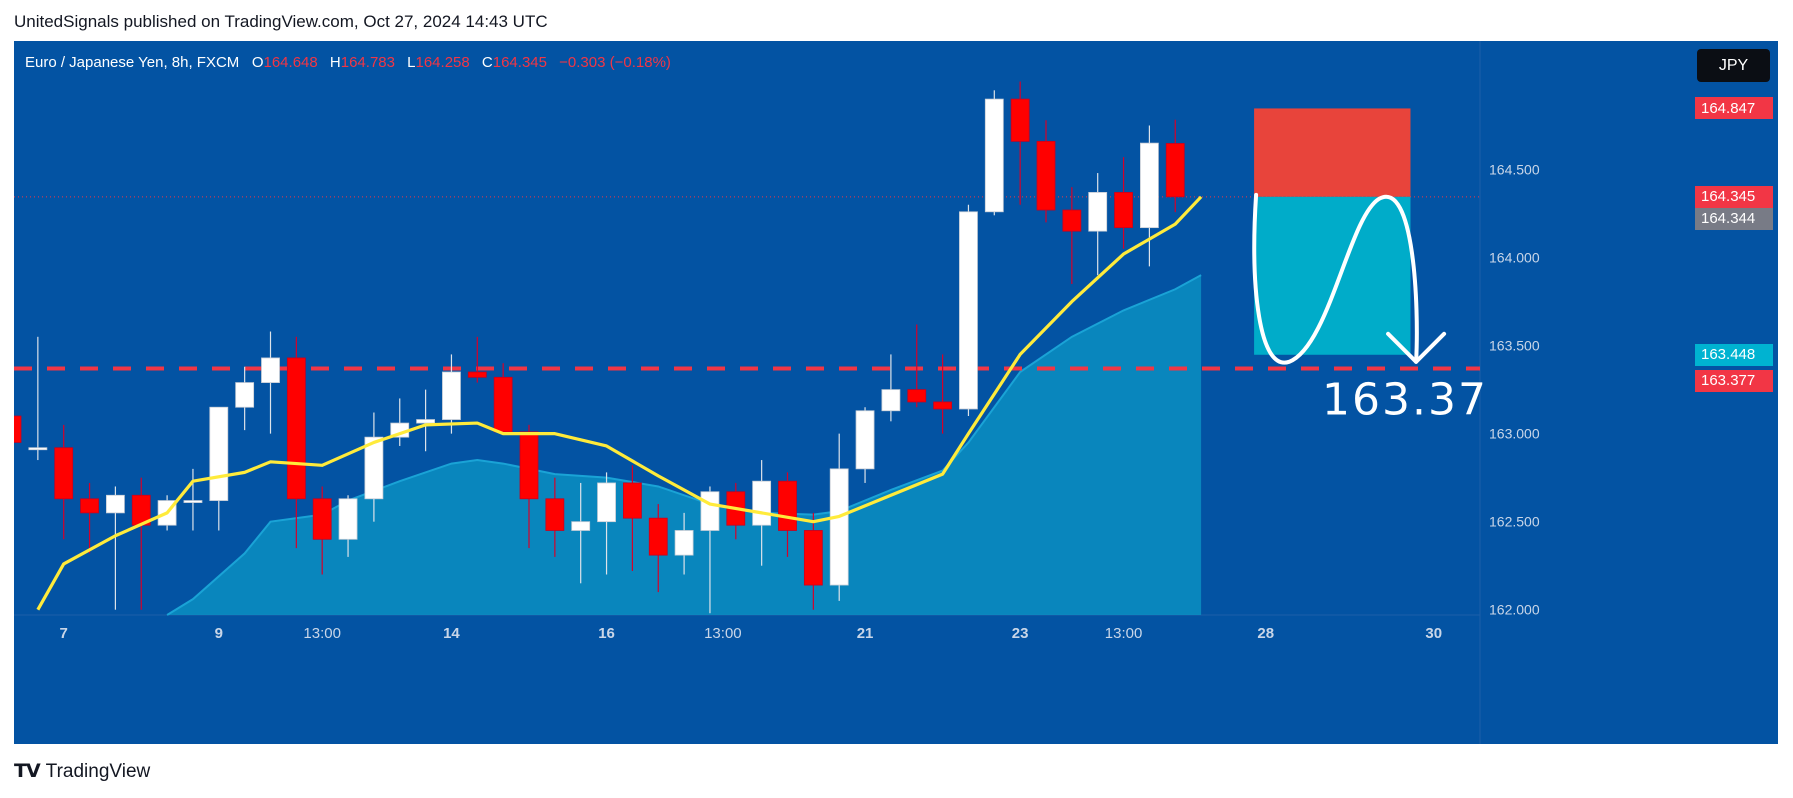  What do you see at coordinates (1416, 347) in the screenshot?
I see `arrow-down-icon` at bounding box center [1416, 347].